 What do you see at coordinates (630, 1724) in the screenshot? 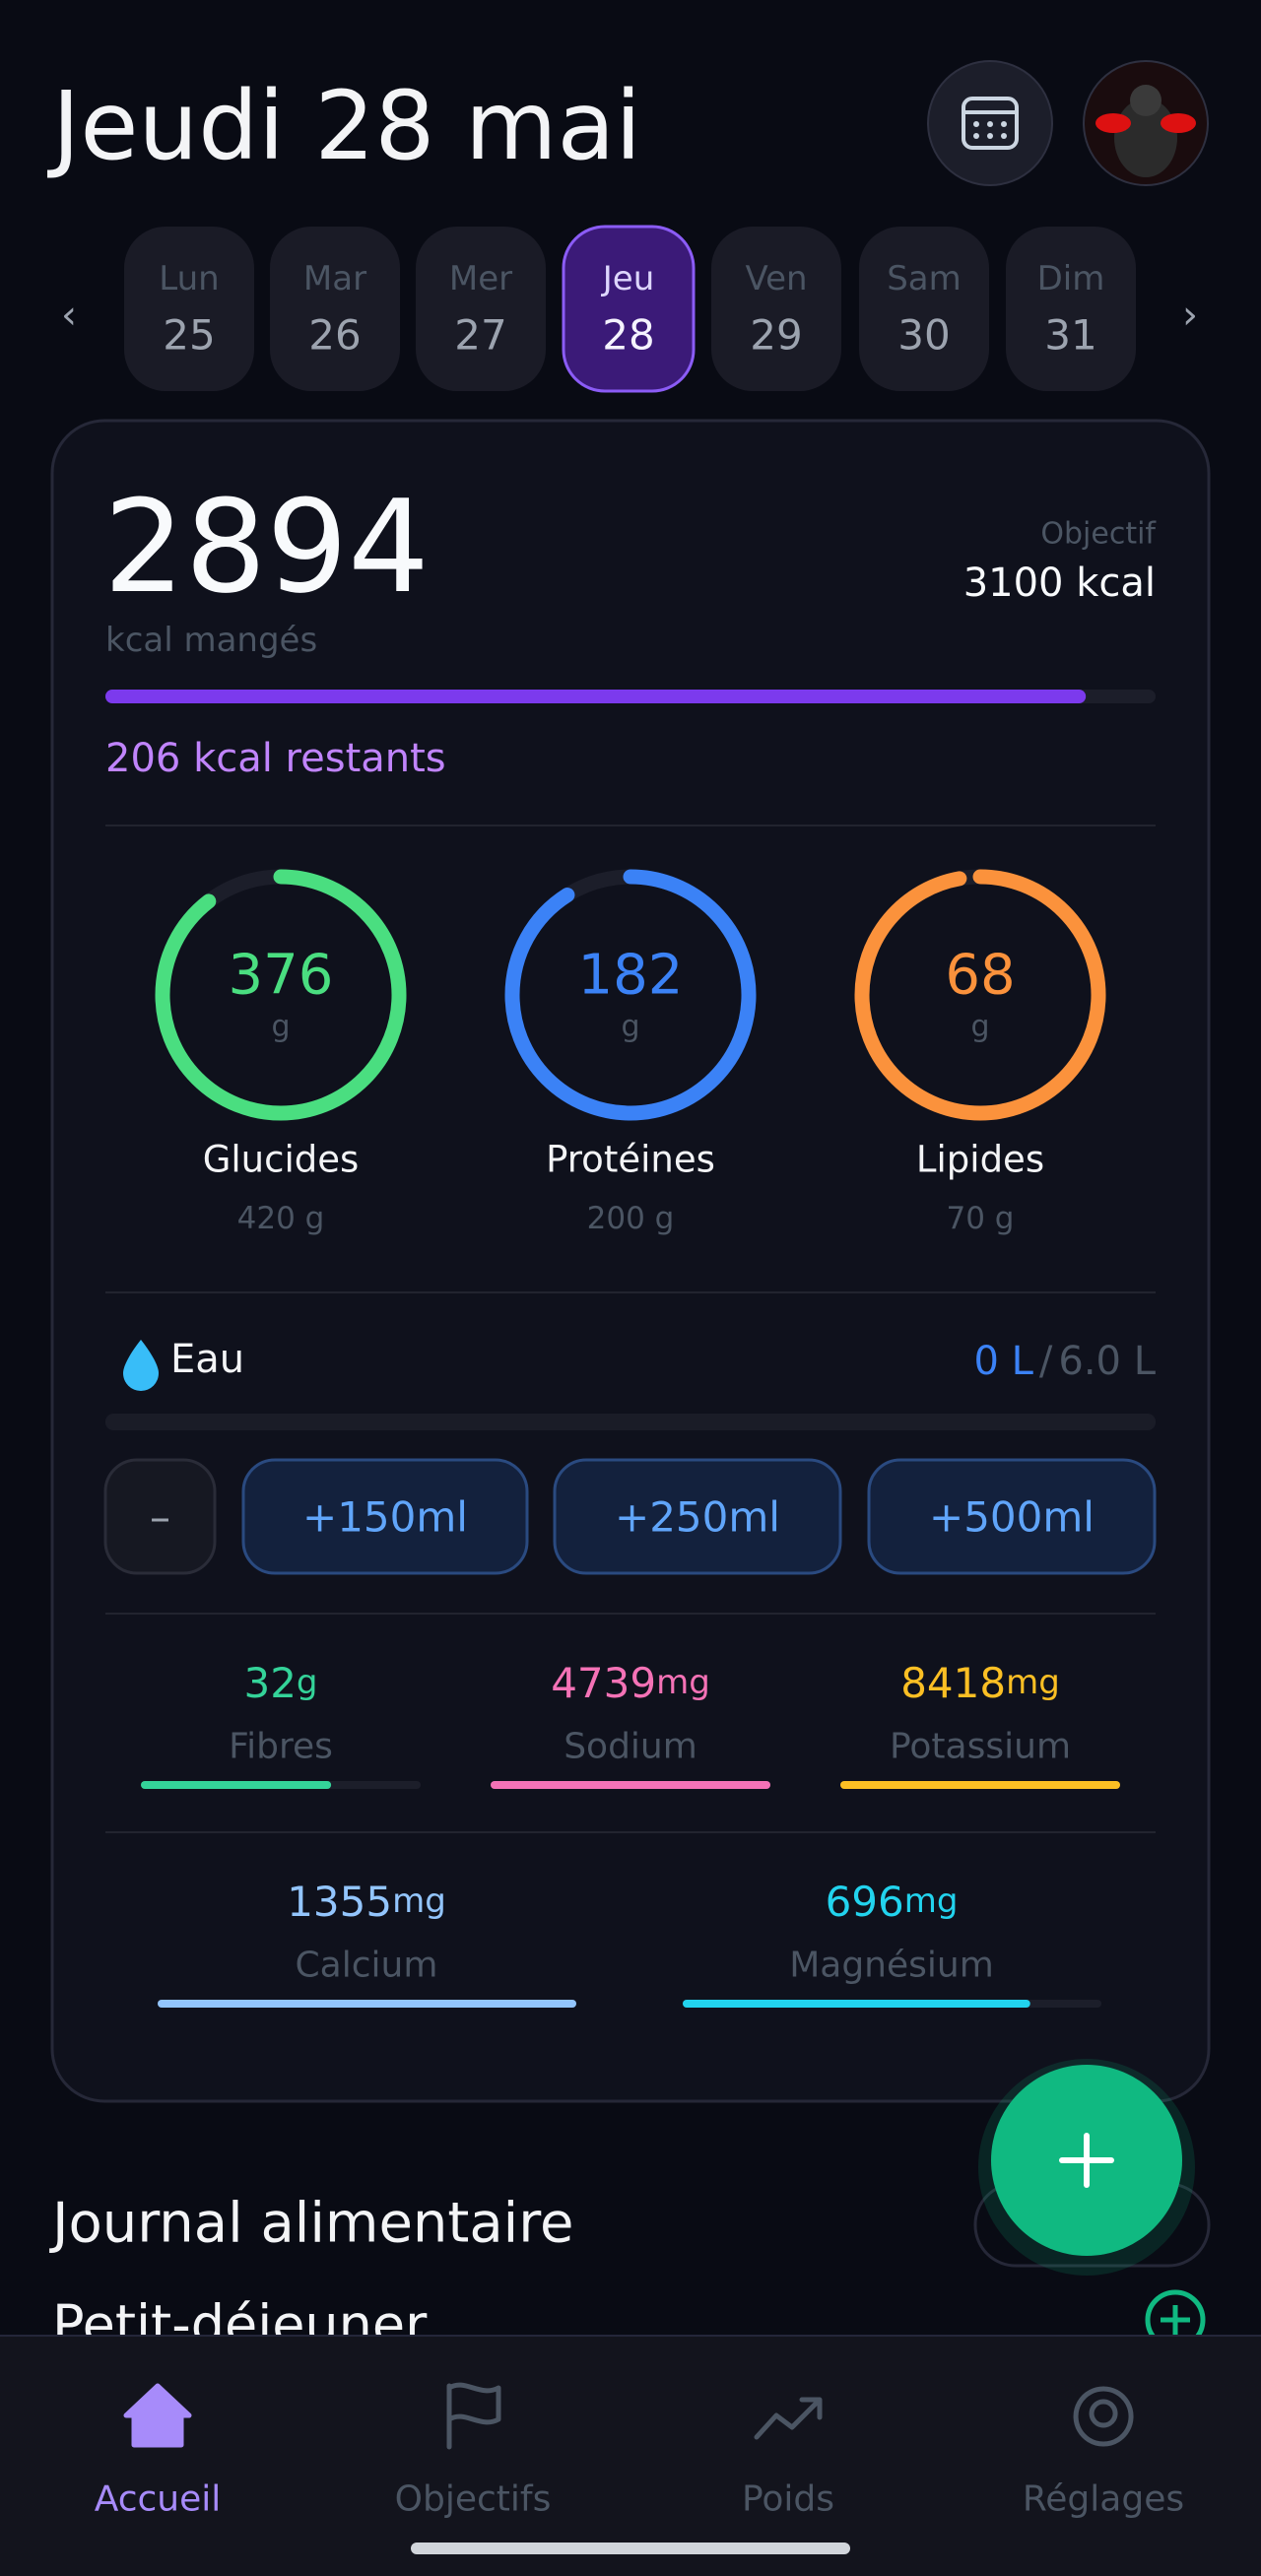
I see `mineral: 4739mg Sodium` at bounding box center [630, 1724].